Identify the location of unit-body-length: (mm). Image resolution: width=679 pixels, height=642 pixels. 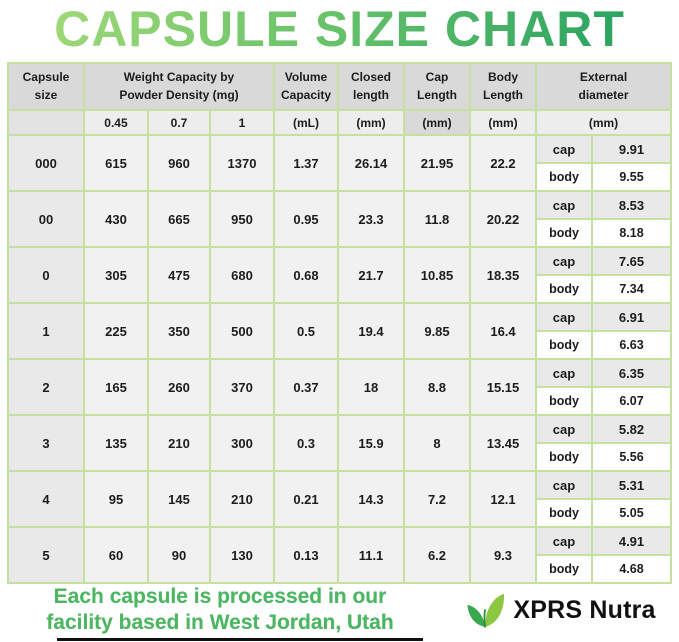
(503, 122).